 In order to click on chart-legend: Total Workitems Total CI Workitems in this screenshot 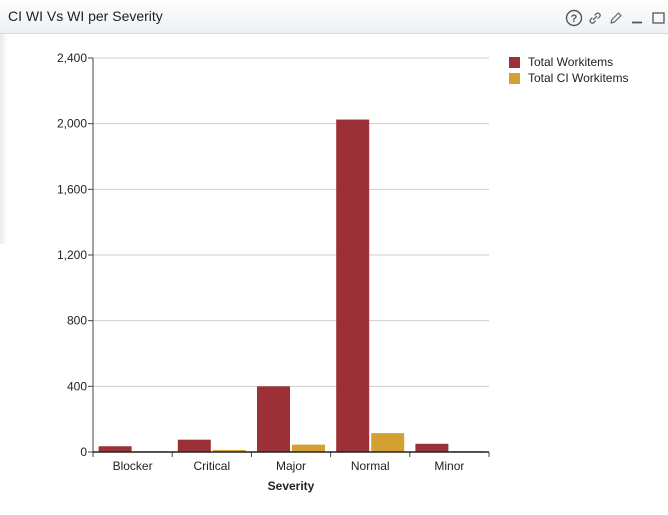, I will do `click(568, 70)`.